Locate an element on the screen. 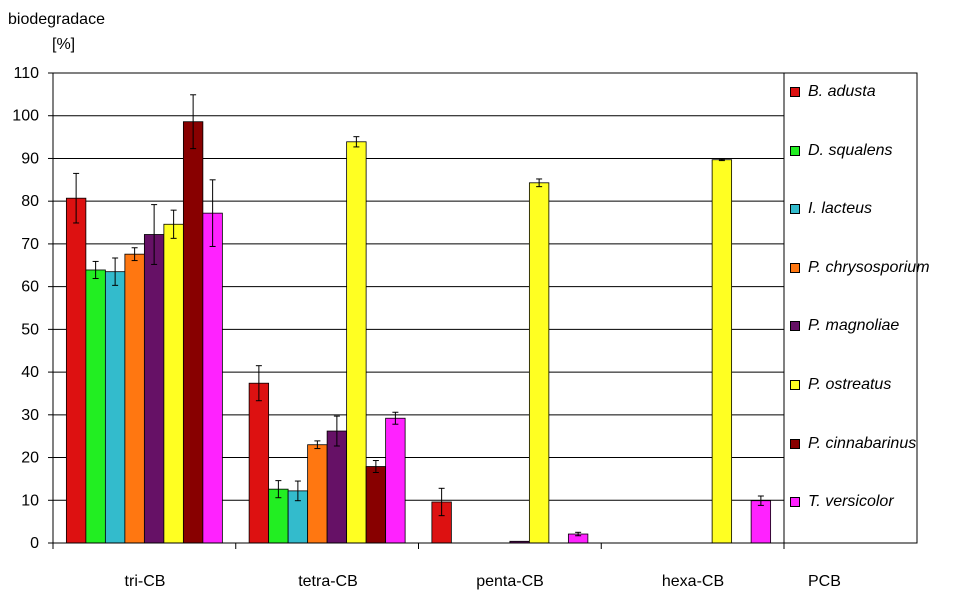 The height and width of the screenshot is (604, 970). y-axis-label: biodegradace is located at coordinates (56, 19).